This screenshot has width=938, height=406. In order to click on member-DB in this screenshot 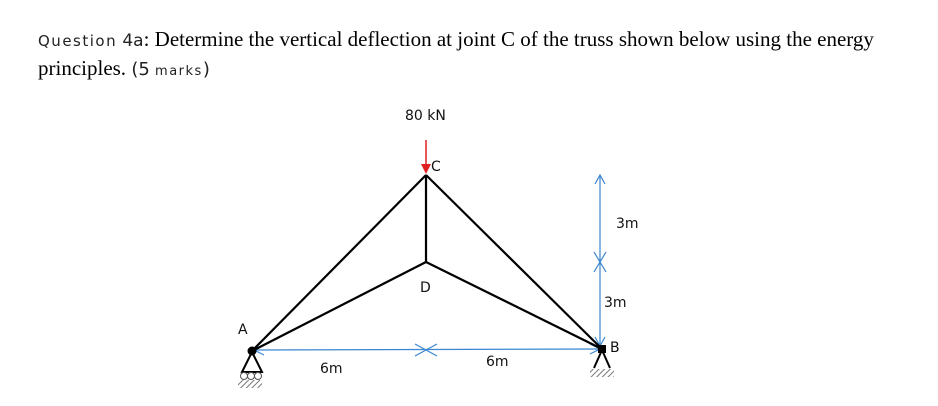, I will do `click(514, 305)`.